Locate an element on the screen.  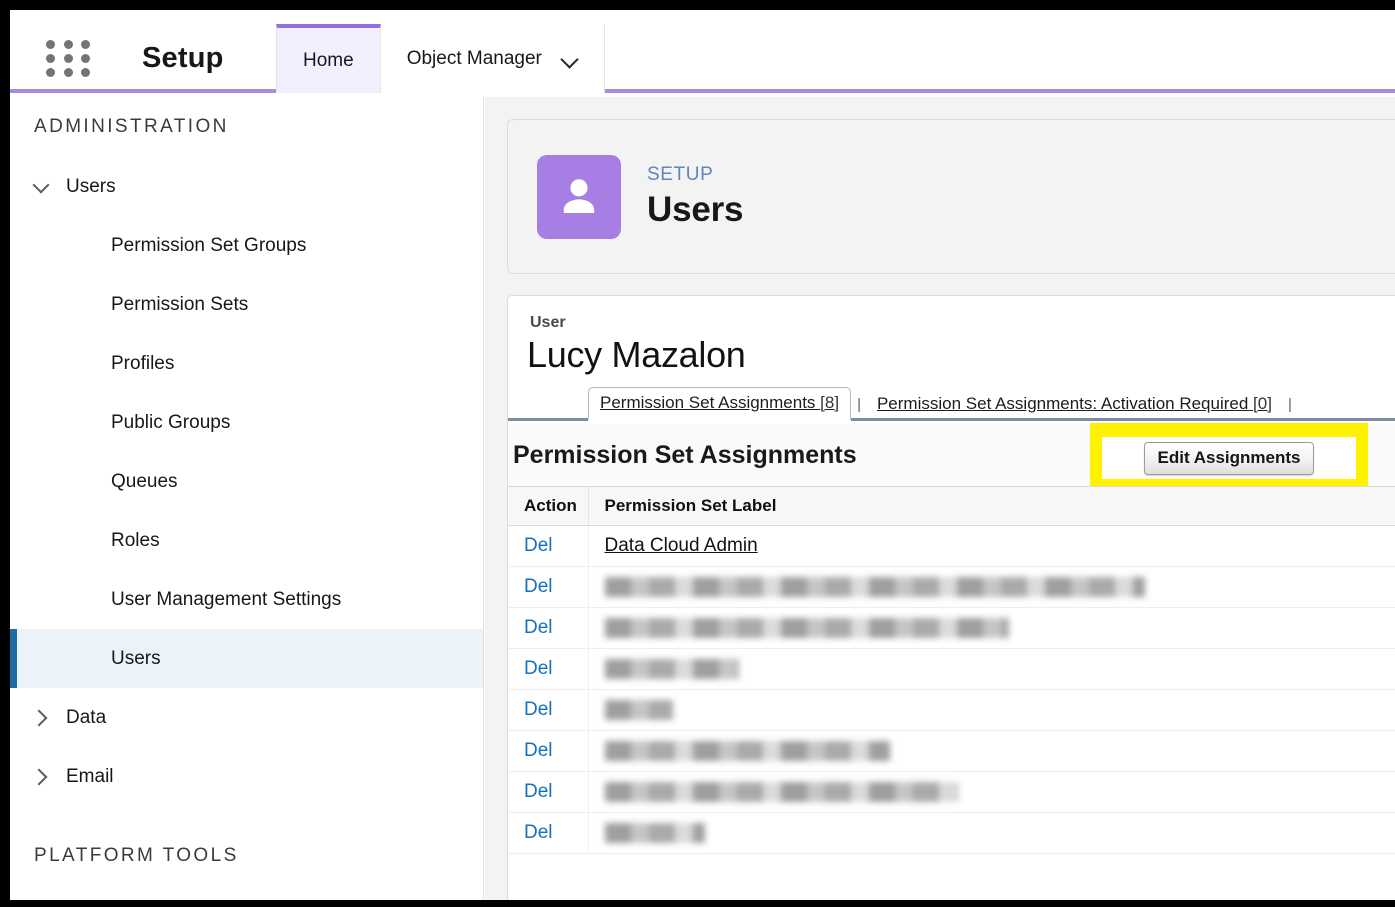
related-list-tab-label: Permission Set Assignments is located at coordinates (708, 402).